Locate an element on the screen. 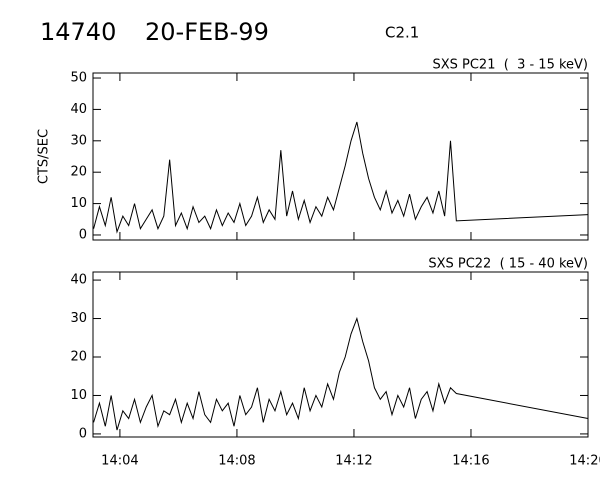  x-tick-label: 14:04 is located at coordinates (119, 461).